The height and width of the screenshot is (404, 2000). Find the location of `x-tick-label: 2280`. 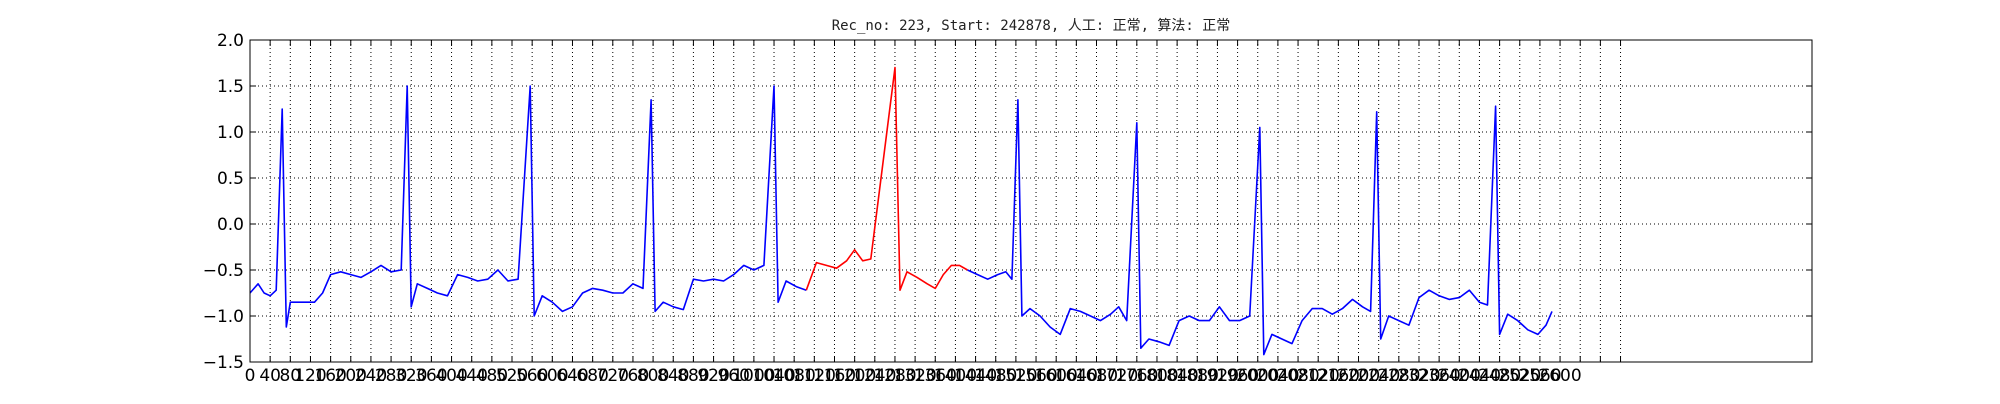

x-tick-label: 2280 is located at coordinates (1398, 376).